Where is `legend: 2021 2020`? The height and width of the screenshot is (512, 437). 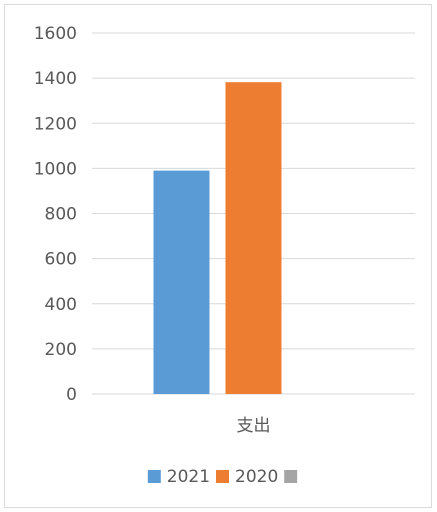 legend: 2021 2020 is located at coordinates (222, 477).